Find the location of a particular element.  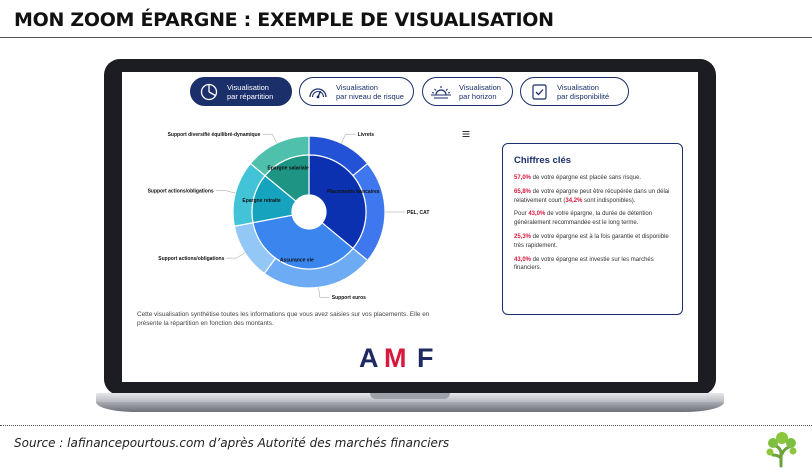

tab-disponibilite: Visualisation par disponibilité is located at coordinates (574, 91).